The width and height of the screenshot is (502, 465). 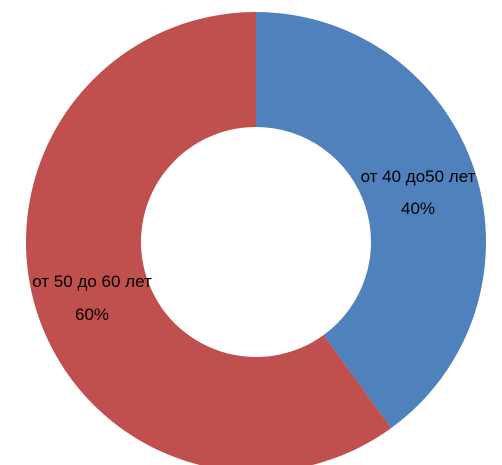 I want to click on slice-category-label-1: от 40 до50 лет, so click(x=418, y=176).